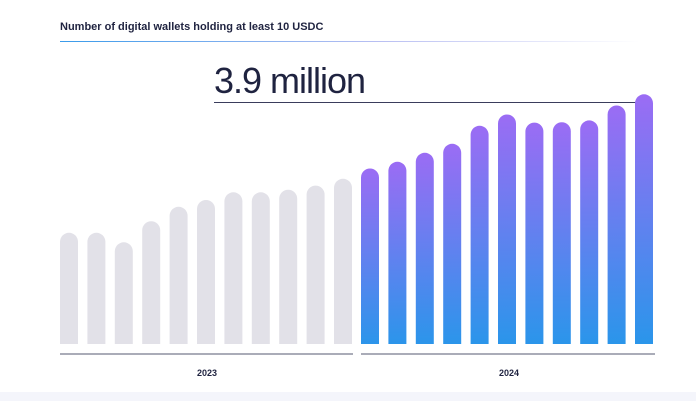 This screenshot has width=696, height=401. Describe the element at coordinates (290, 80) in the screenshot. I see `headline-value: 3.9 million` at that location.